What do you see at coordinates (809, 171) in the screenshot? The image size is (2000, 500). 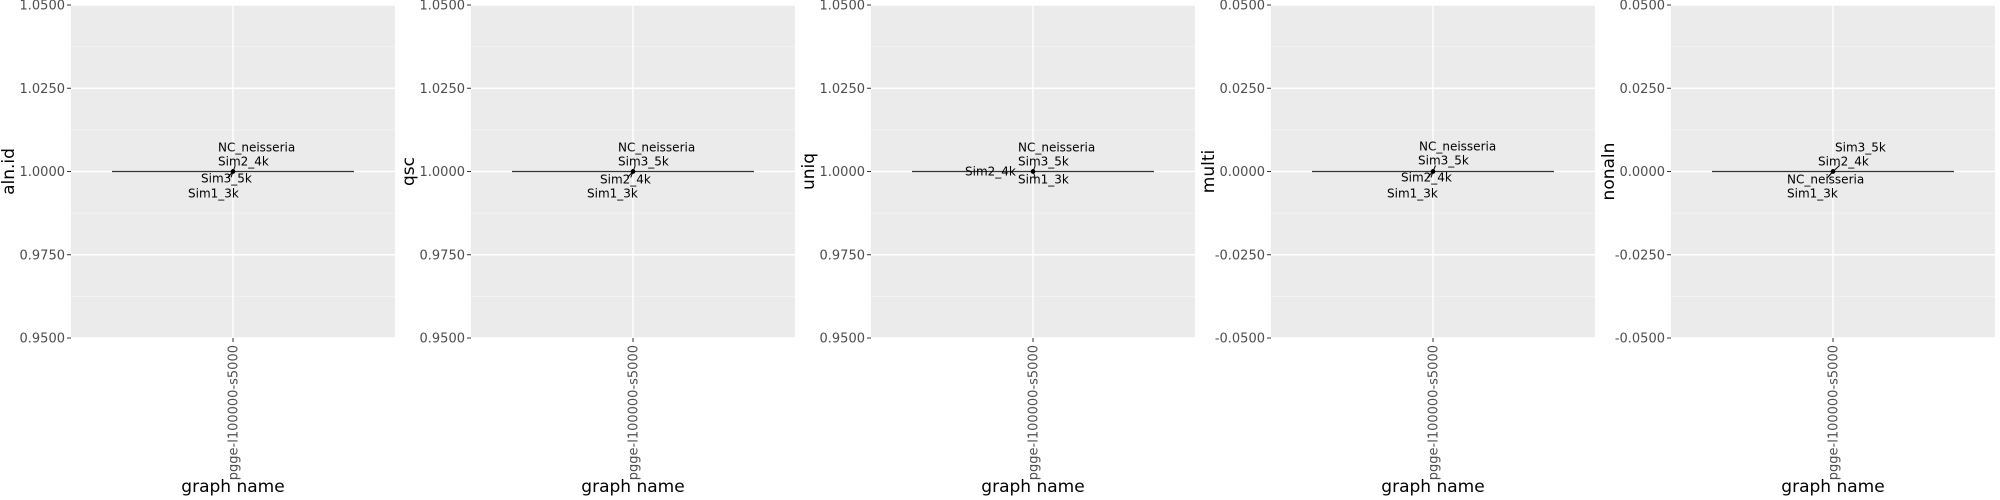 I see `y-axis-title: uniq` at bounding box center [809, 171].